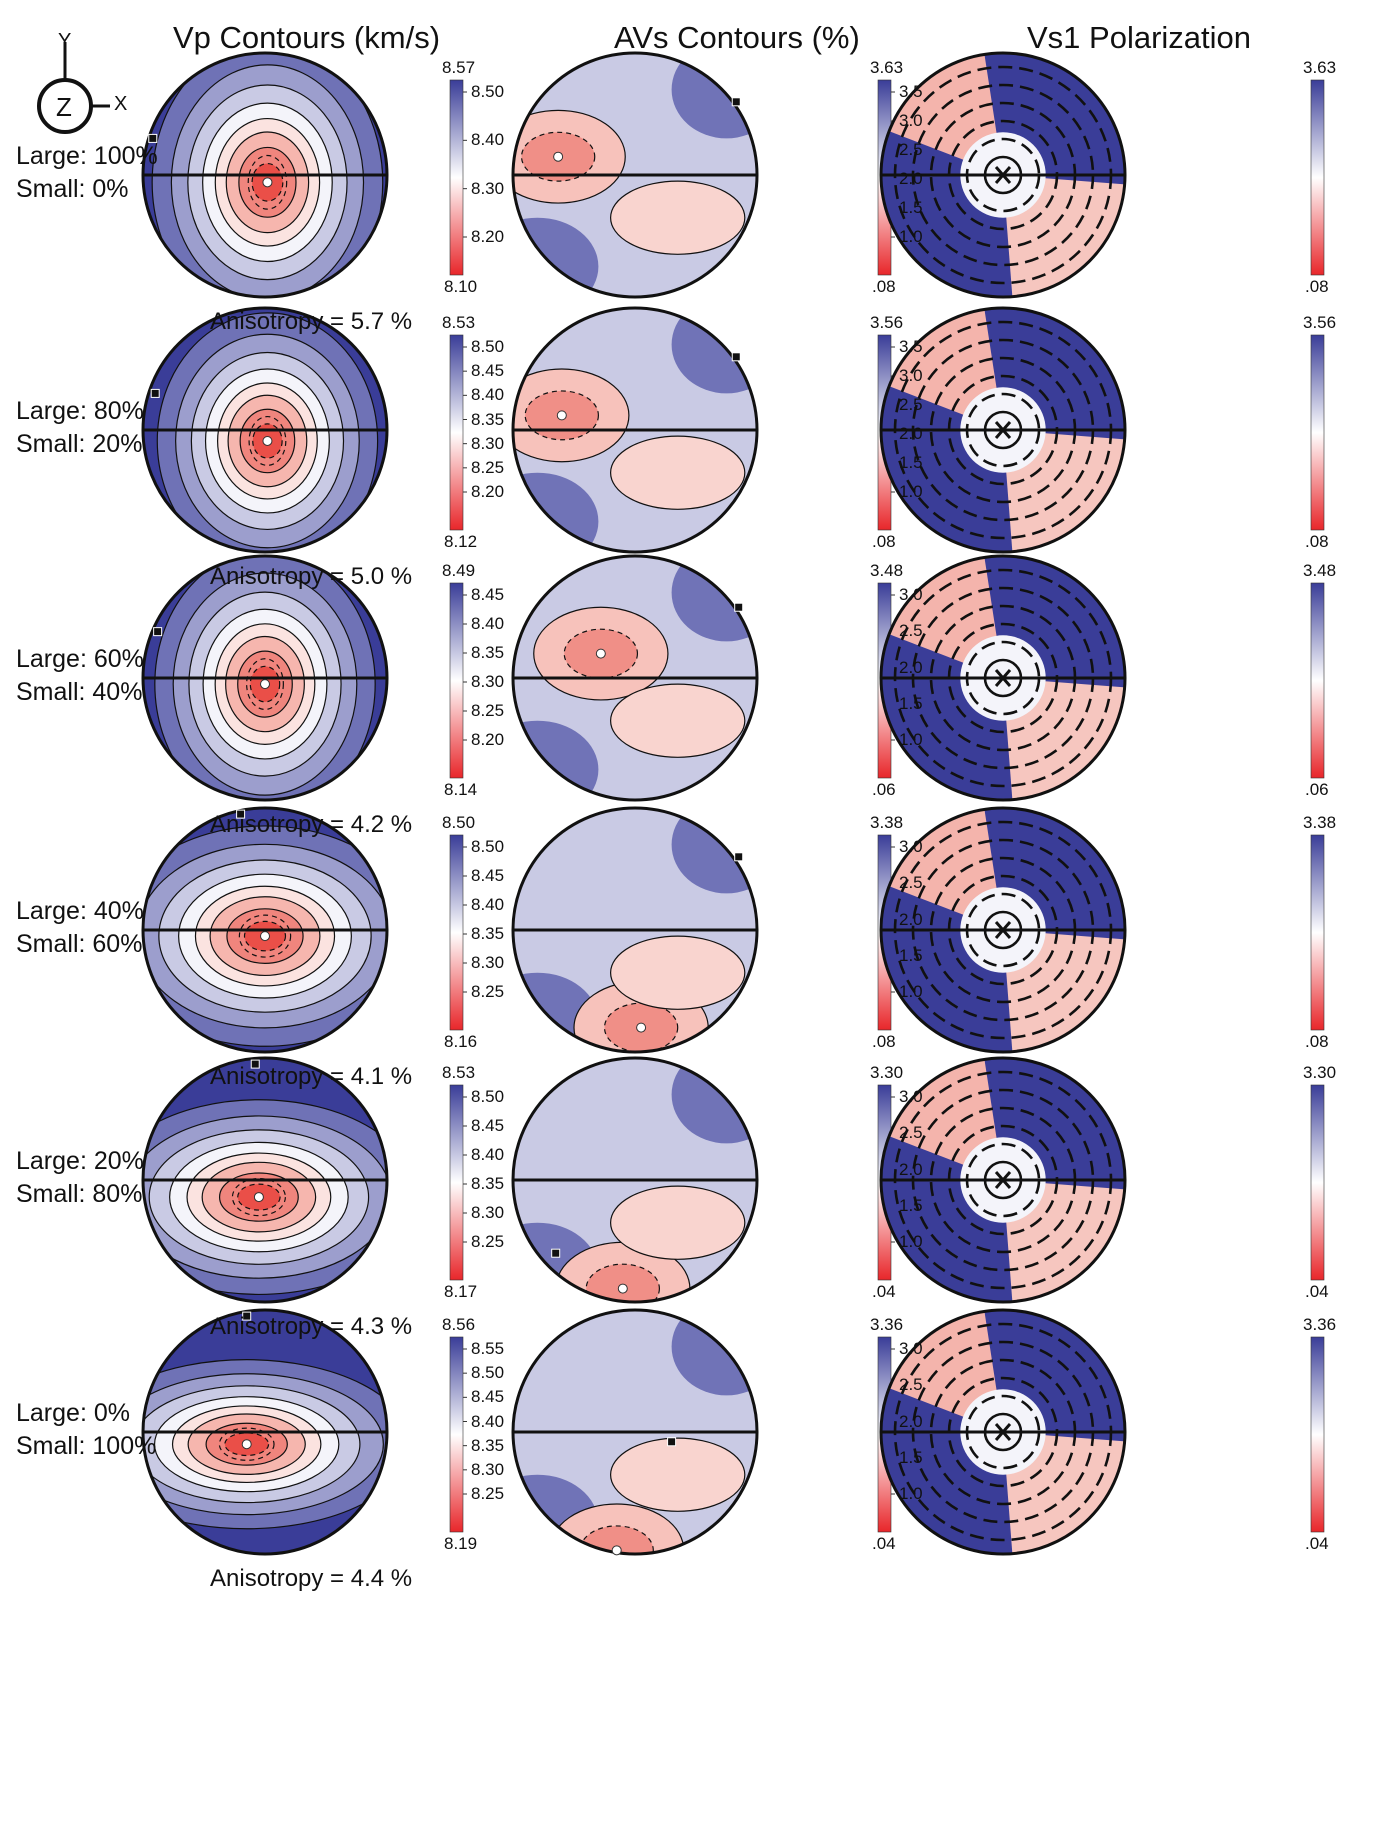 Image resolution: width=1373 pixels, height=1821 pixels. Describe the element at coordinates (884, 789) in the screenshot. I see `colorbar-min-label: .06` at that location.